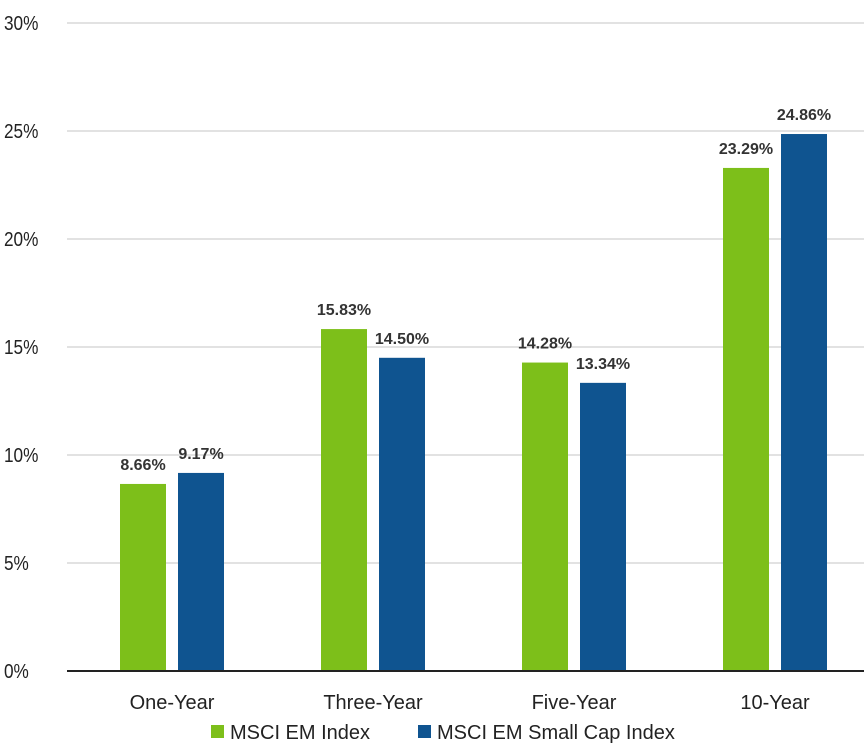 This screenshot has width=864, height=749. I want to click on x-tick-label: Five-Year, so click(574, 703).